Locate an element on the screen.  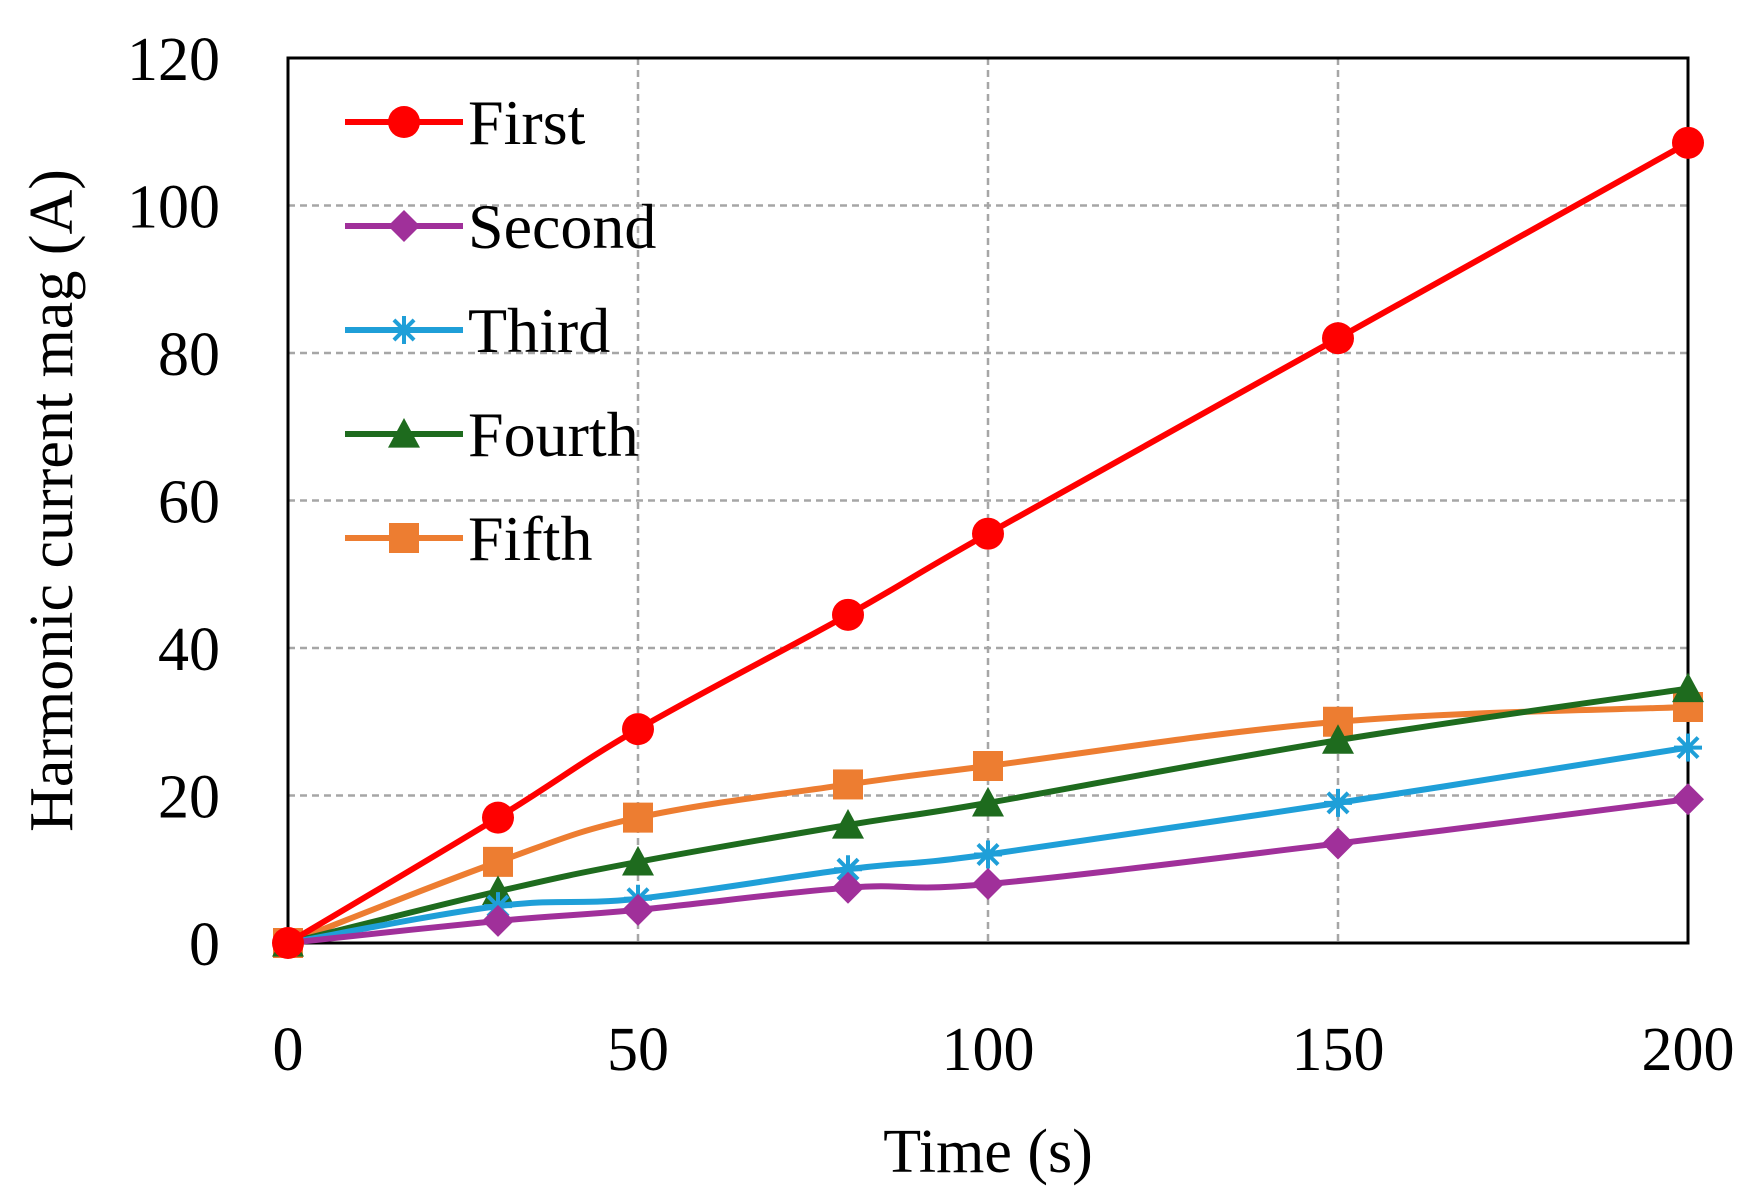
y-axis-ticks: 0 20 40 60 80 100 120 is located at coordinates (173, 502).